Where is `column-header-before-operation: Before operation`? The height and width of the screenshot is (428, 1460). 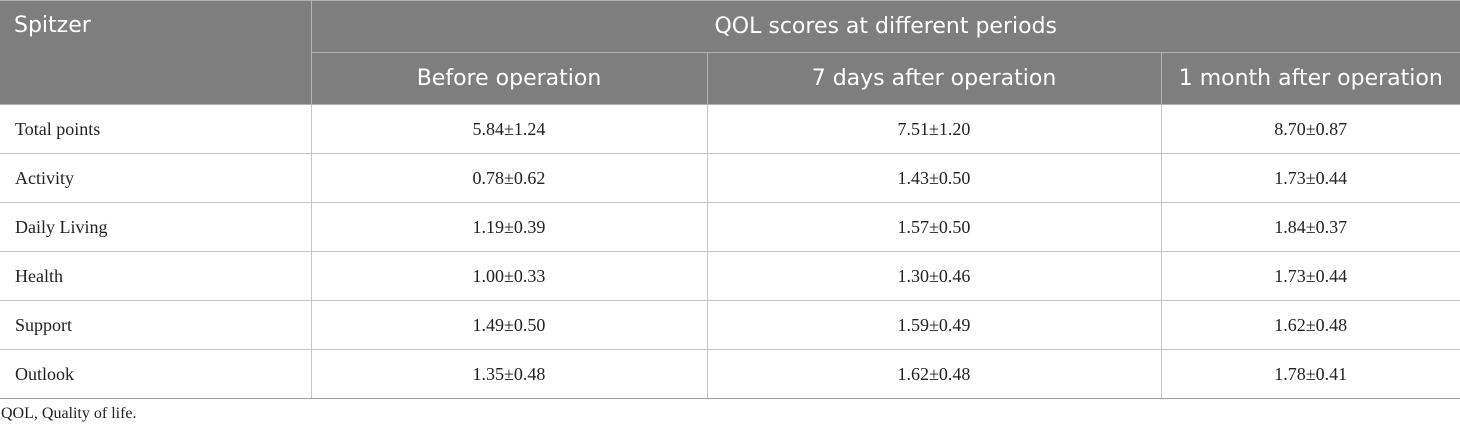 column-header-before-operation: Before operation is located at coordinates (509, 78).